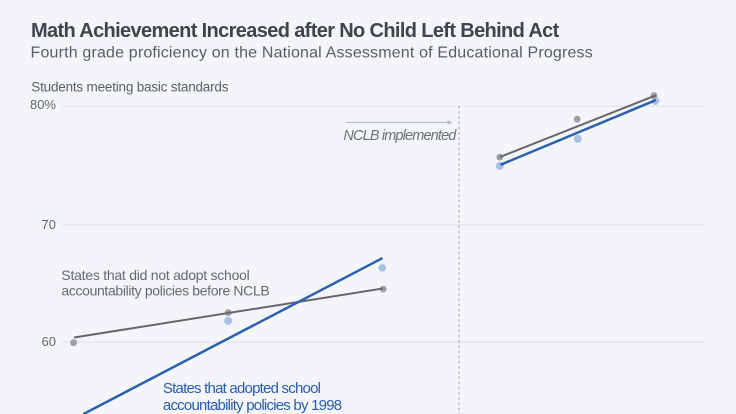 Image resolution: width=736 pixels, height=414 pixels. I want to click on svg-text:Students meeting basic standar: Students meeting basic standards, so click(129, 87).